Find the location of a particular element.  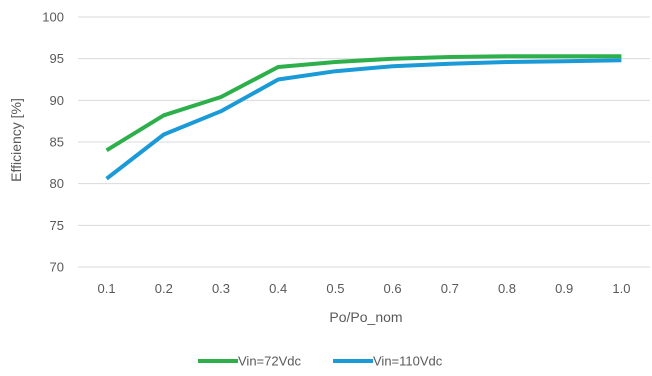

x-tick-label: 0.9 is located at coordinates (564, 288).